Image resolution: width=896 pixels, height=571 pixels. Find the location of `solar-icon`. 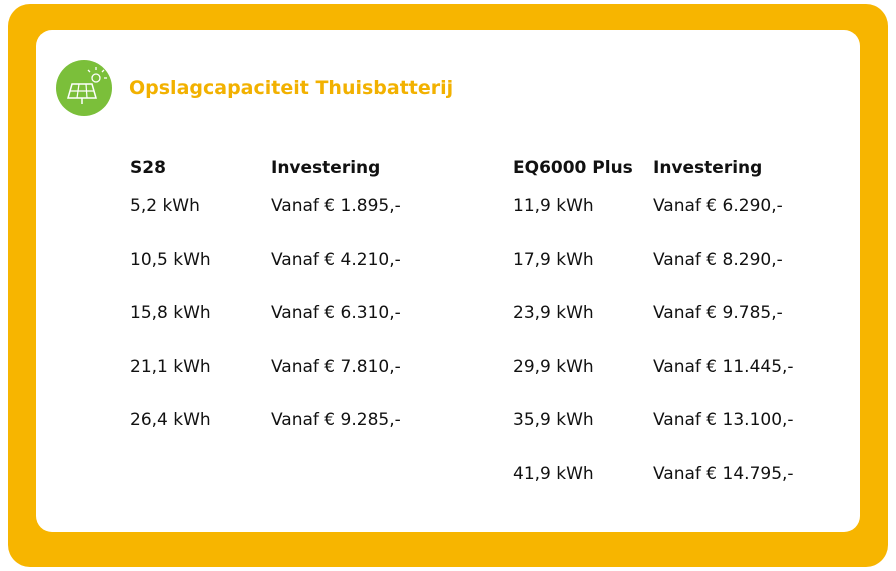

solar-icon is located at coordinates (84, 88).